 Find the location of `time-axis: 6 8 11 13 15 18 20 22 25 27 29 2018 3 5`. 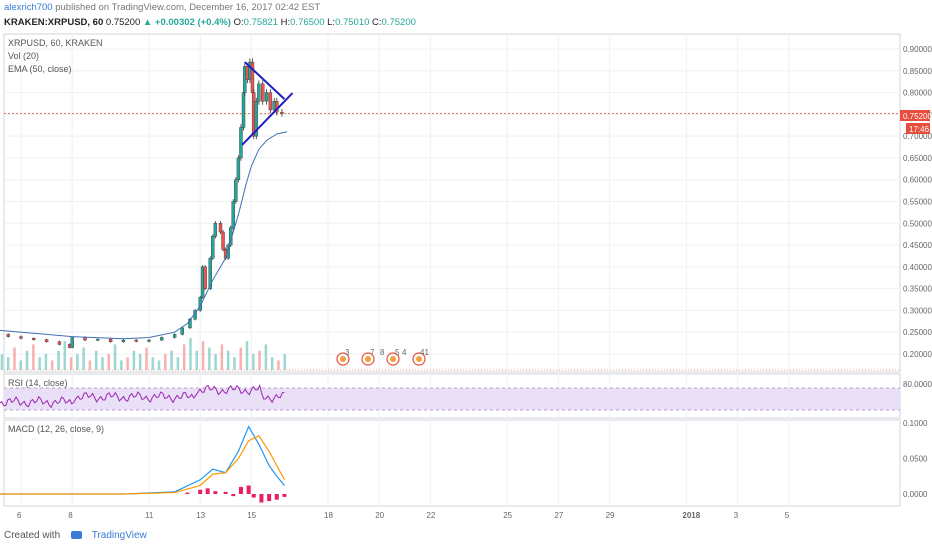

time-axis: 6 8 11 13 15 18 20 22 25 27 29 2018 3 5 is located at coordinates (403, 515).